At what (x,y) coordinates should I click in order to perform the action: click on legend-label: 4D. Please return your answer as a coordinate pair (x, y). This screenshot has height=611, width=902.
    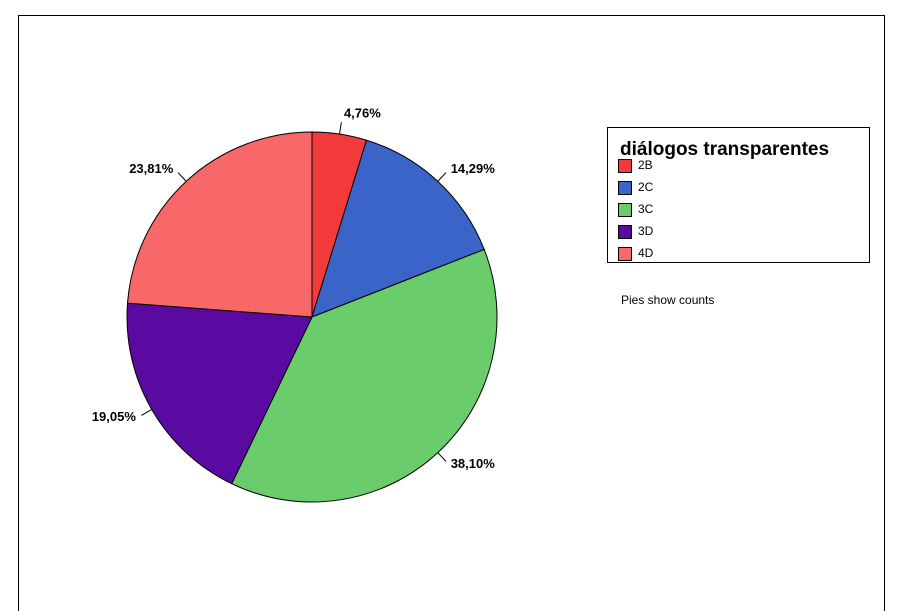
    Looking at the image, I should click on (646, 253).